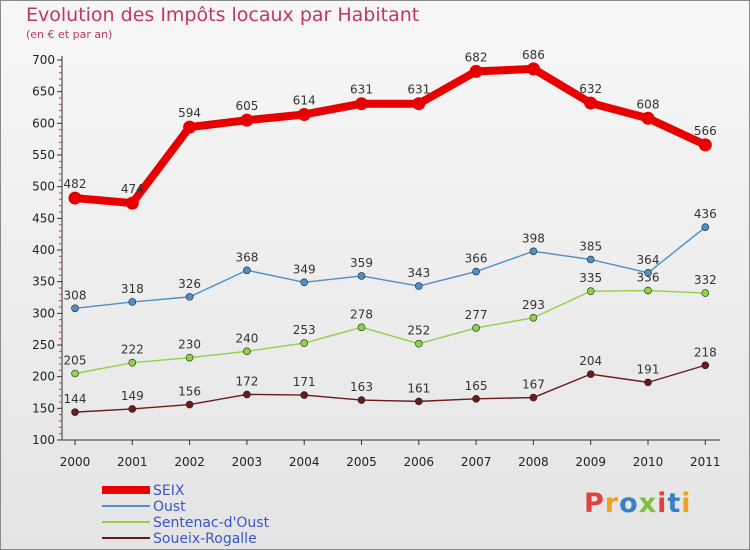 The image size is (750, 550). I want to click on y-tick-label: 300, so click(43, 313).